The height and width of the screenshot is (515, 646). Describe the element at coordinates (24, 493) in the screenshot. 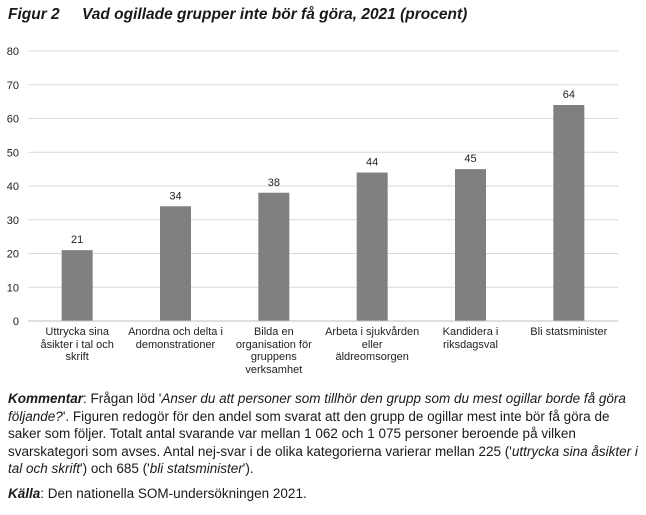

I see `source-lead: Källa` at that location.